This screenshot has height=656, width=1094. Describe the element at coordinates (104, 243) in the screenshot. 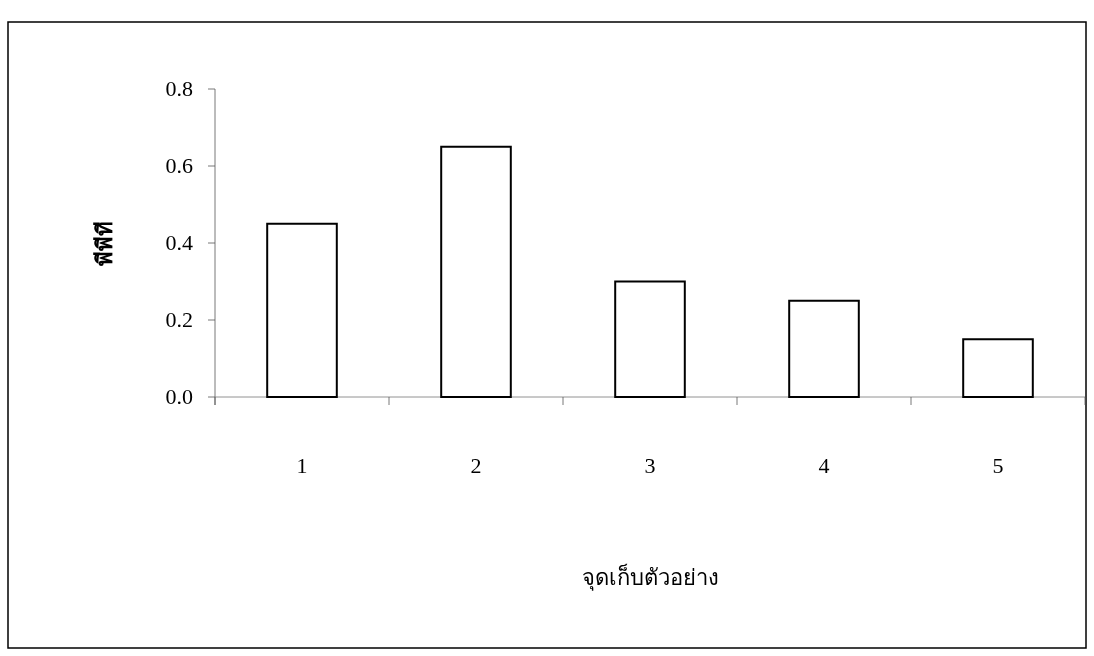

I see `y-axis-title: พีพีที` at that location.